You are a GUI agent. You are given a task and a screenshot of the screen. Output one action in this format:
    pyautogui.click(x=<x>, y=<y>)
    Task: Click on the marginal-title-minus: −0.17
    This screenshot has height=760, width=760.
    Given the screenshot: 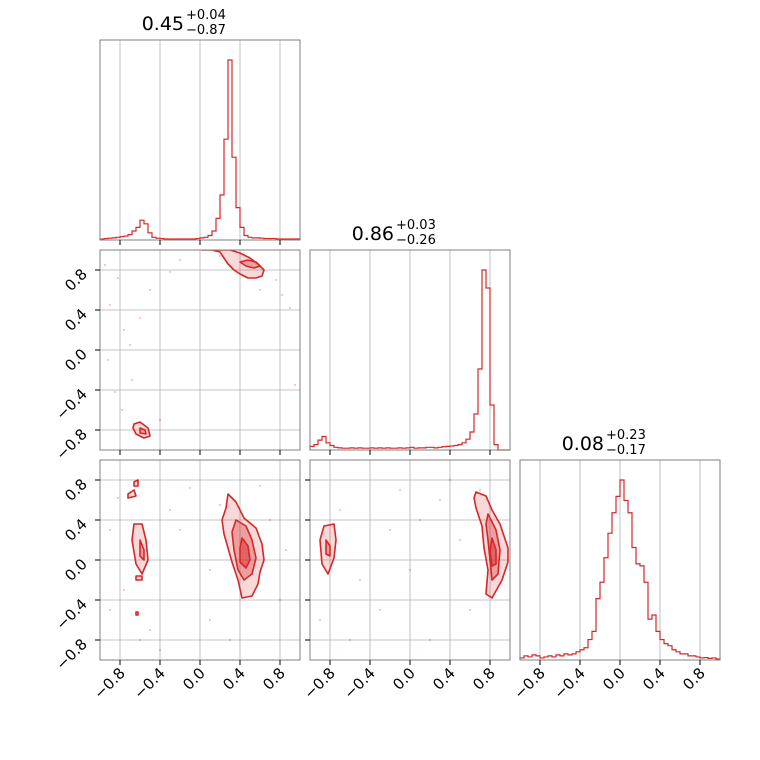 What is the action you would take?
    pyautogui.click(x=626, y=450)
    